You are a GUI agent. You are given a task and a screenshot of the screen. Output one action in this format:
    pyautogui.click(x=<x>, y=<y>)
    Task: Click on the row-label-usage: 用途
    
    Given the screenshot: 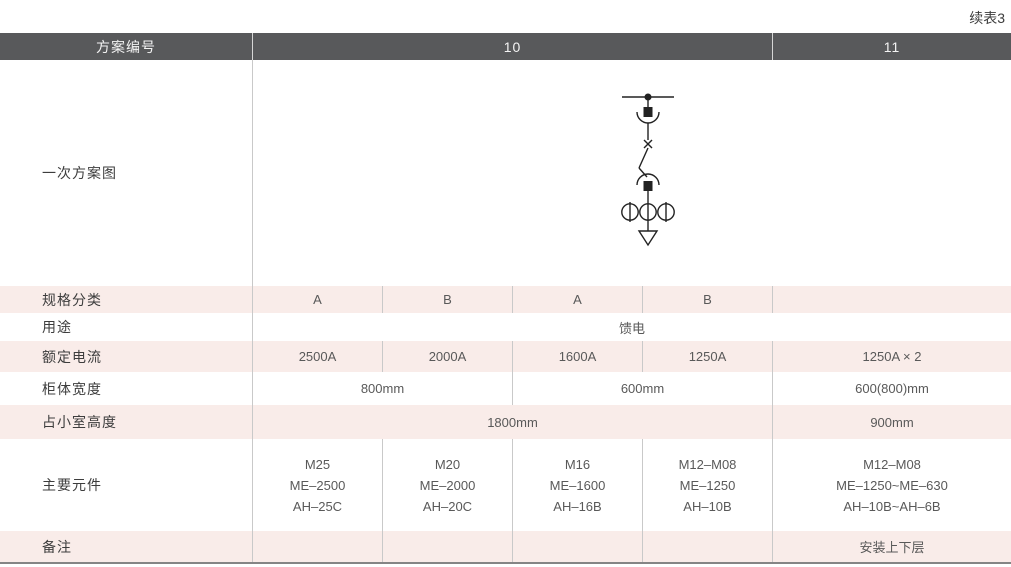 What is the action you would take?
    pyautogui.click(x=57, y=327)
    